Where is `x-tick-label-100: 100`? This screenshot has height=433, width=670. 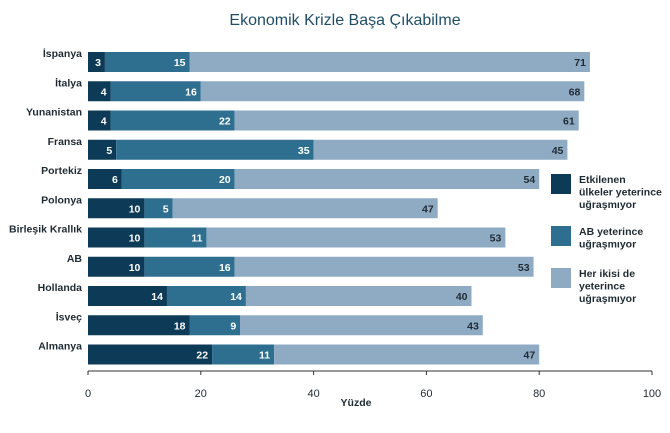 x-tick-label-100: 100 is located at coordinates (652, 394).